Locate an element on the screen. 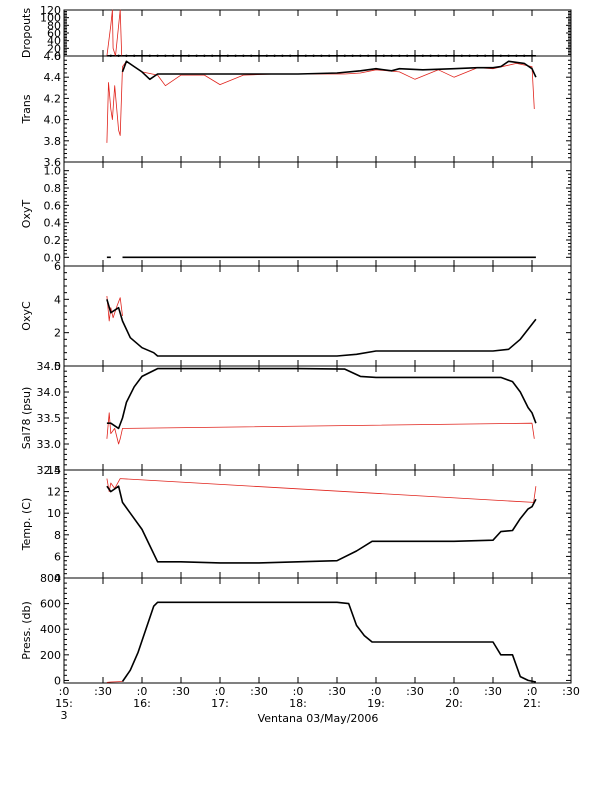 Image resolution: width=612 pixels, height=785 pixels. y-axis-title: Press. (db) is located at coordinates (26, 630).